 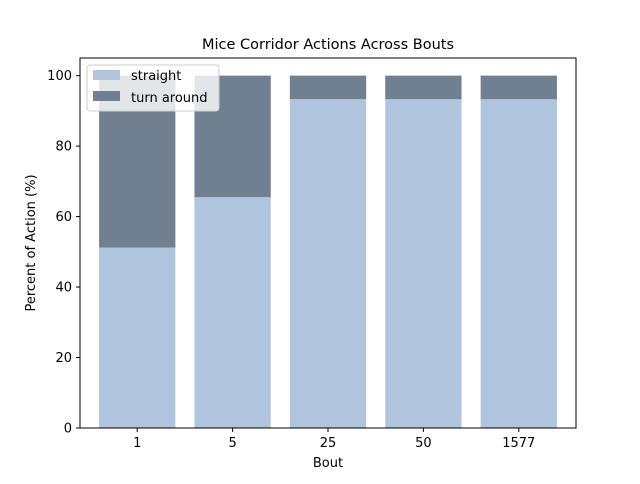 I want to click on y-tick-label: 0, so click(x=68, y=429).